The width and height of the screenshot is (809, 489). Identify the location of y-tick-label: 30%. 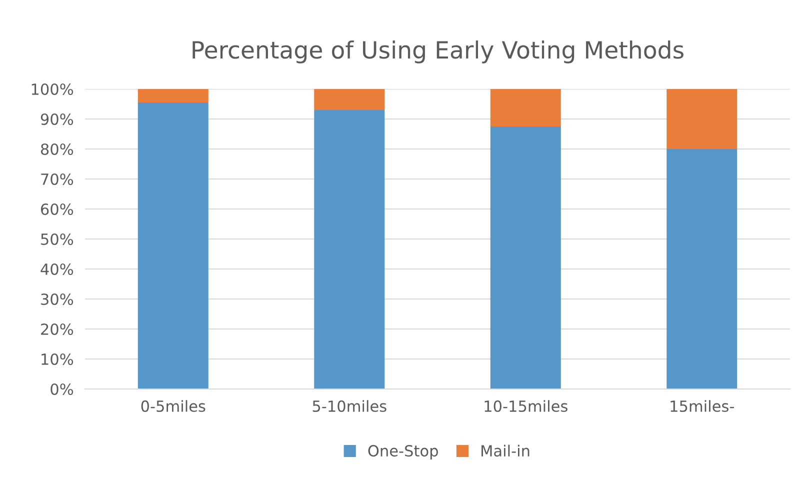
(57, 299).